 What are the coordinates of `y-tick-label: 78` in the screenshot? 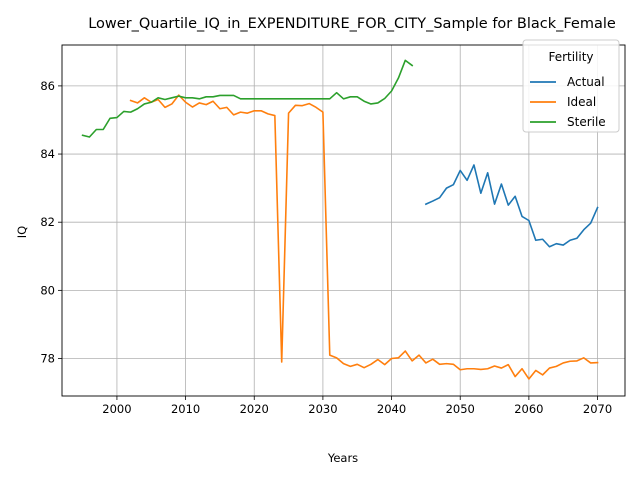 It's located at (47, 359).